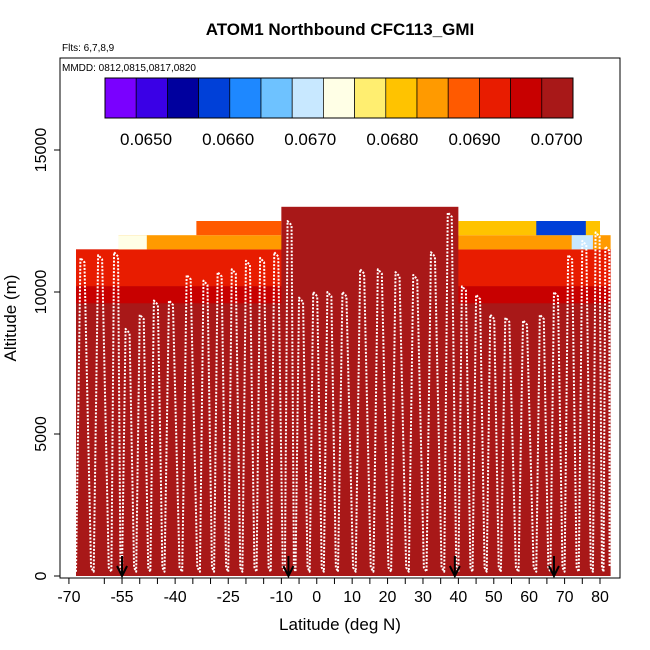 The image size is (650, 650). I want to click on colorbar-tick-label: 0.0650, so click(146, 139).